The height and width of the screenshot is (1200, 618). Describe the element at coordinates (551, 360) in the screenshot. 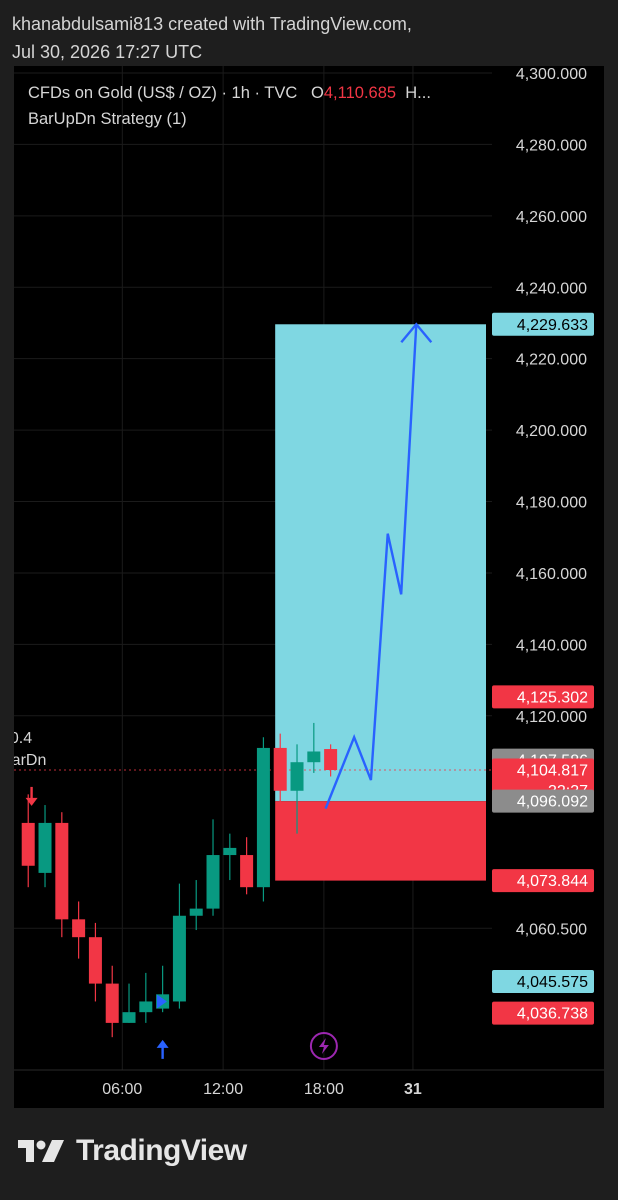

I see `y-tick-label: 4,220.000` at that location.